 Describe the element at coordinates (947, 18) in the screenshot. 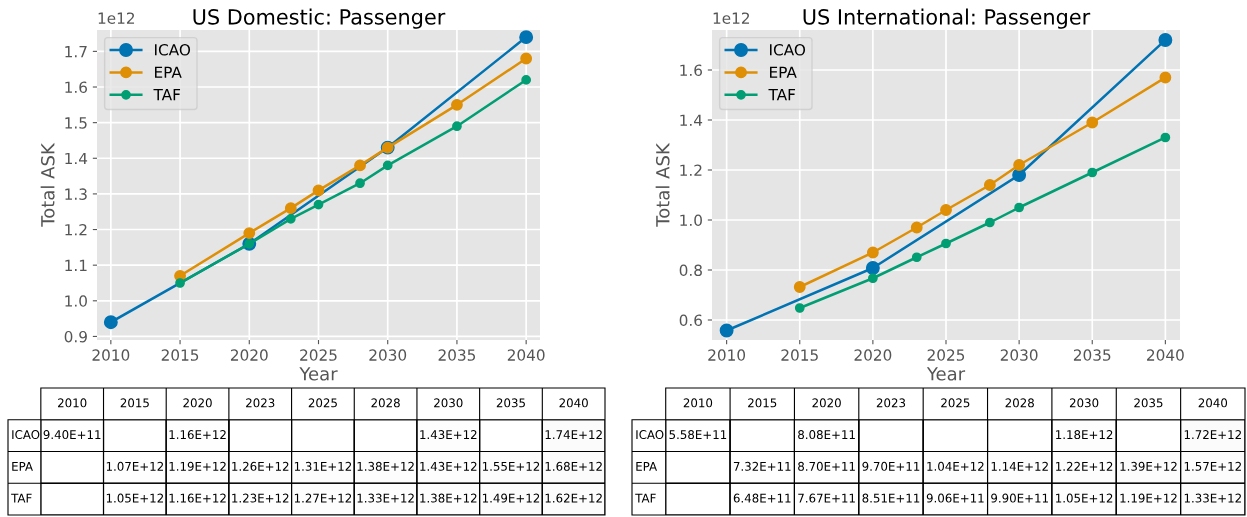

I see `chart-title: US International: Passenger` at that location.